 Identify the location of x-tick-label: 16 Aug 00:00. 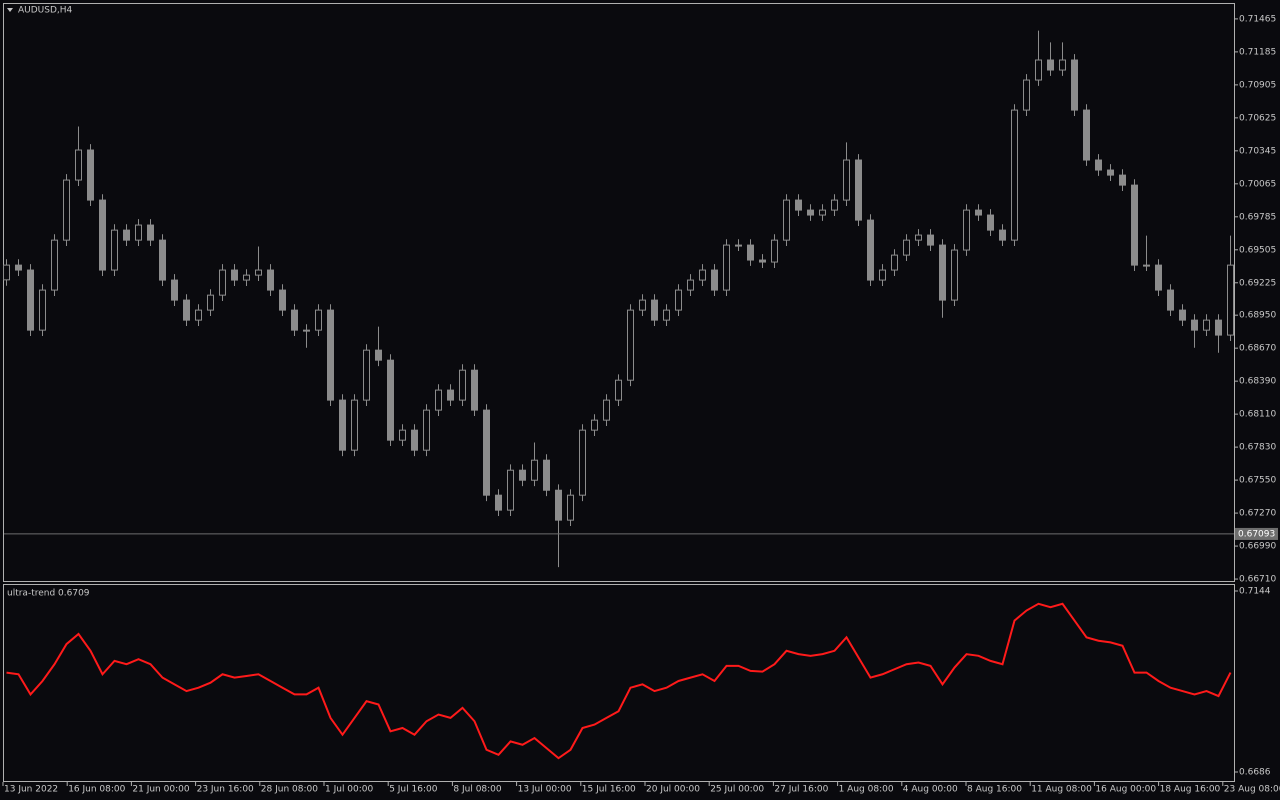
(1125, 790).